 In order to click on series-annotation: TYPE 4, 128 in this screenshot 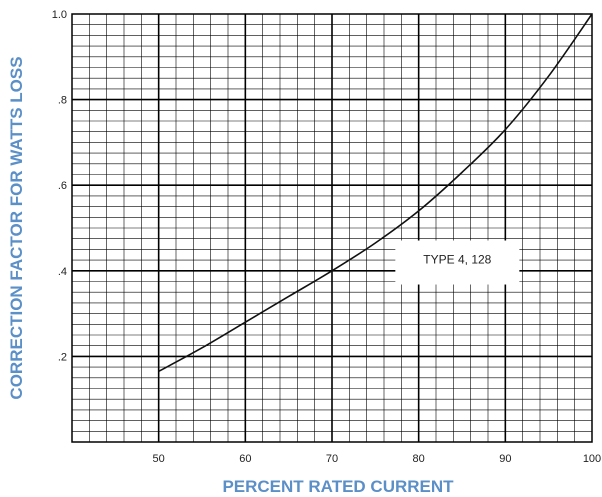, I will do `click(457, 260)`.